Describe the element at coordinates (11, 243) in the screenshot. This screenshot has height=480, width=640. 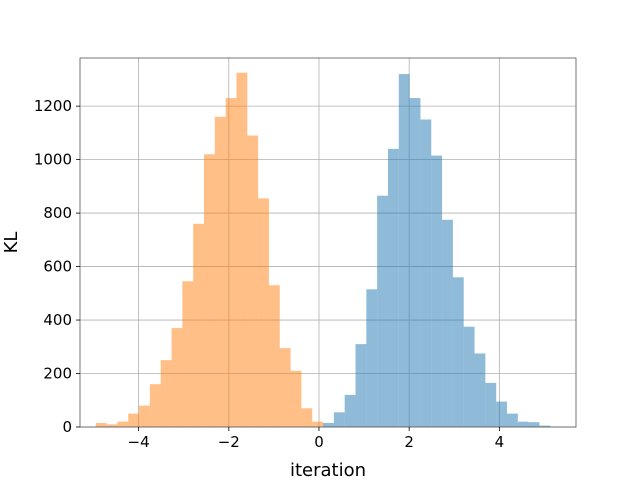
I see `y-axis-label: KL` at that location.